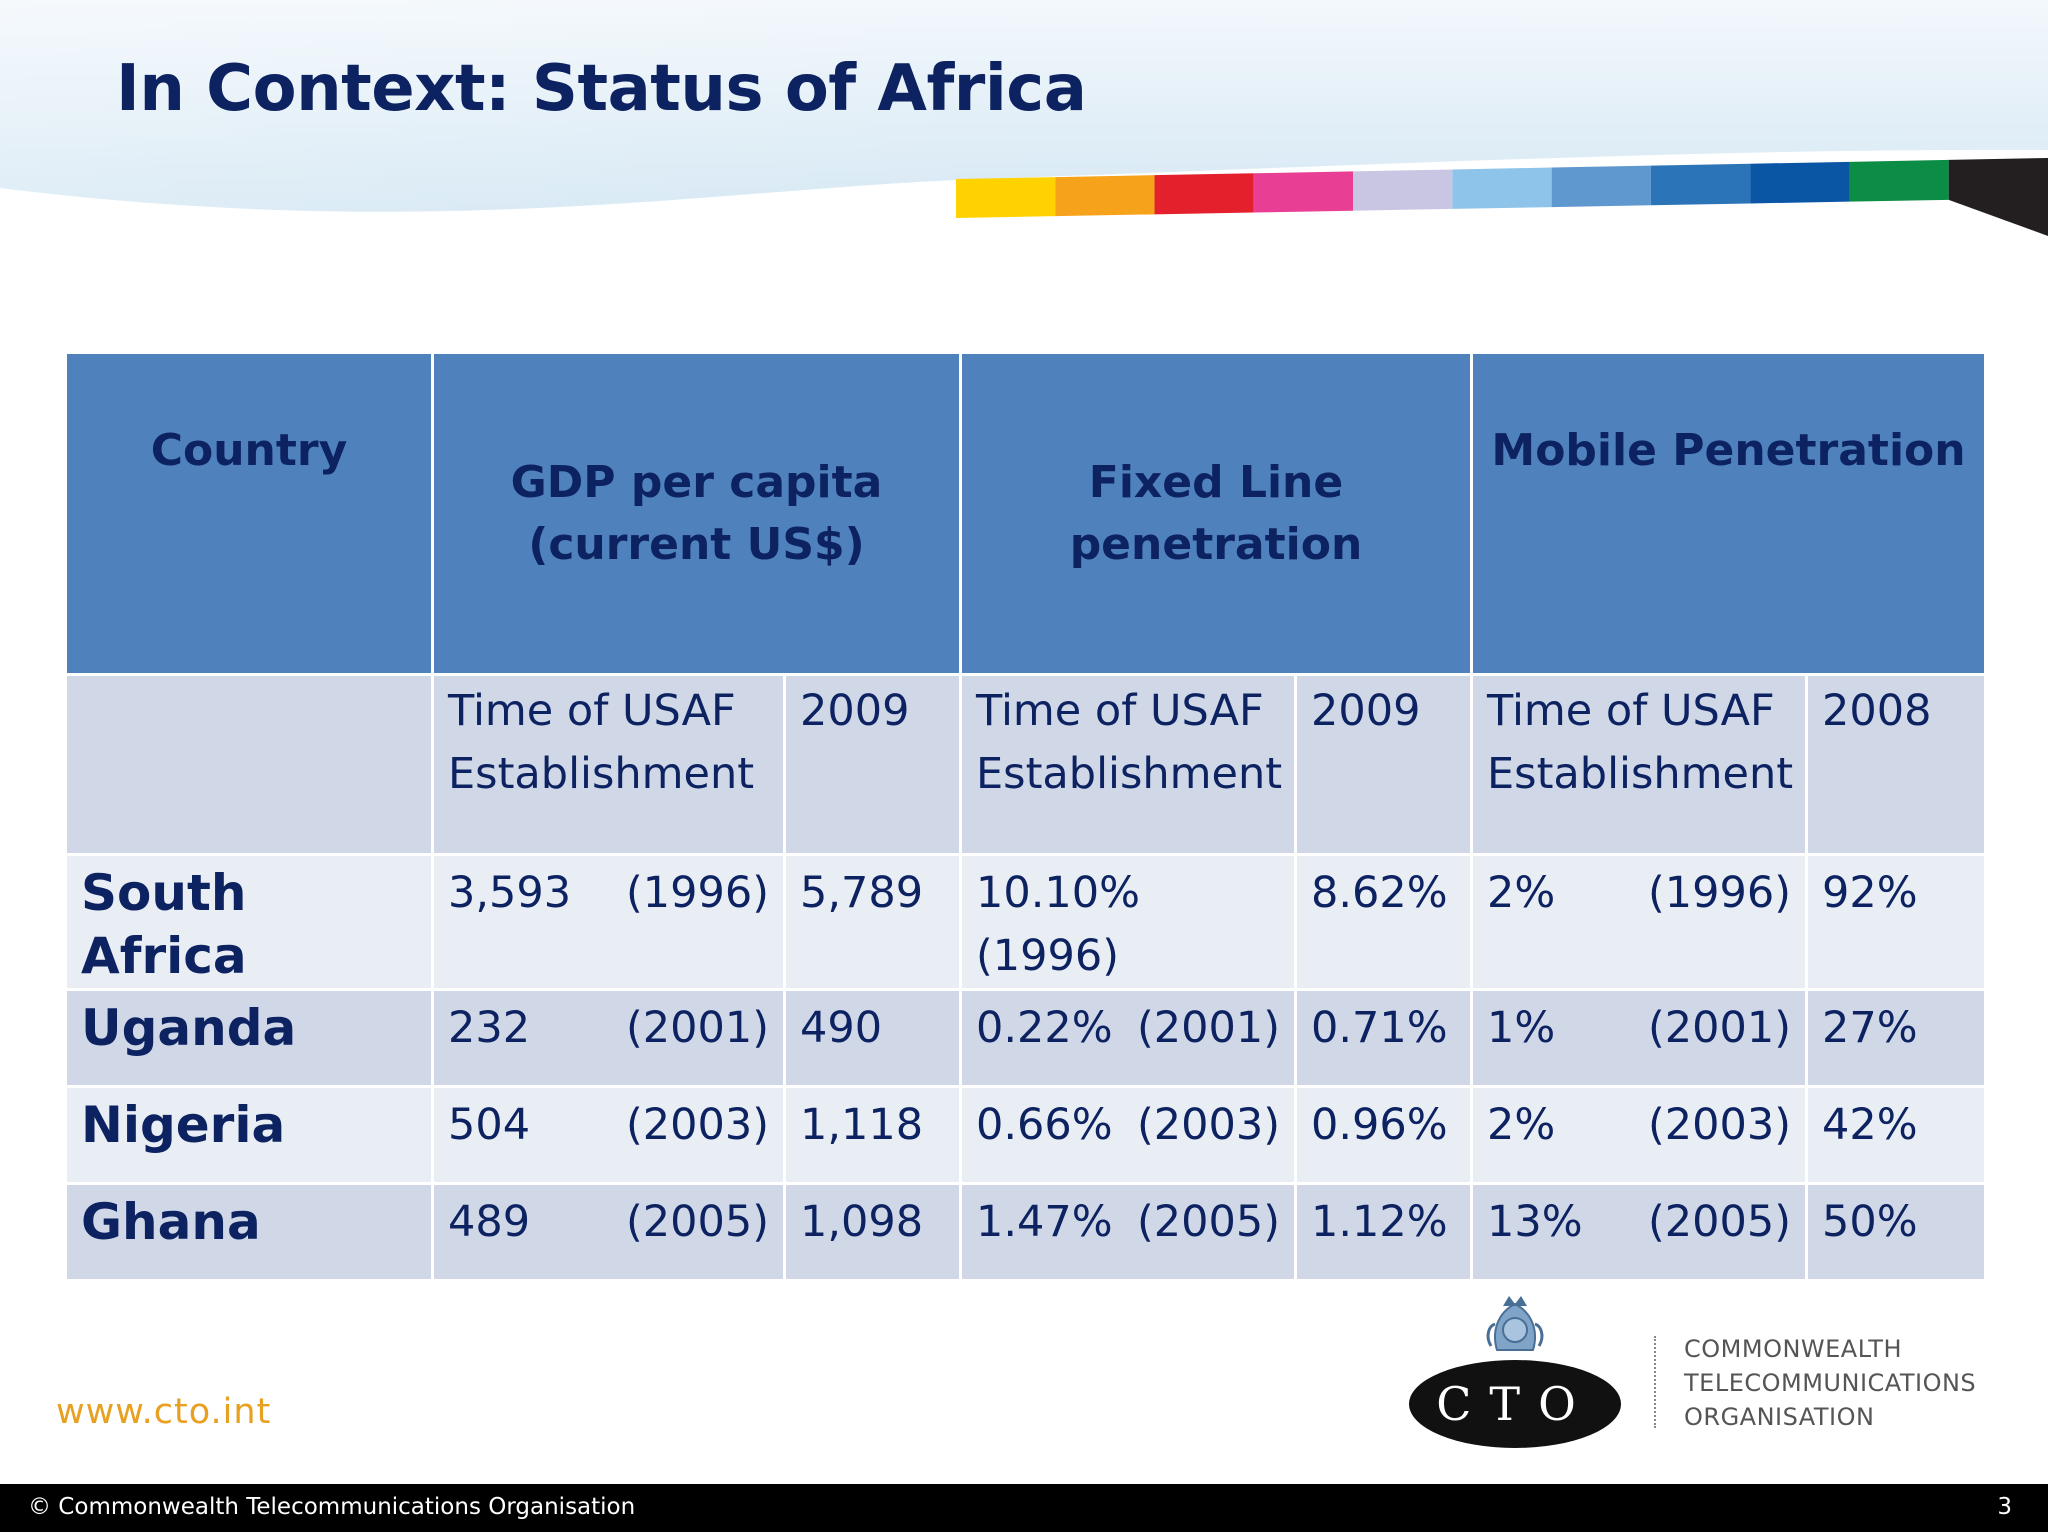 The image size is (2048, 1536). Describe the element at coordinates (249, 513) in the screenshot. I see `header-country: Country` at that location.